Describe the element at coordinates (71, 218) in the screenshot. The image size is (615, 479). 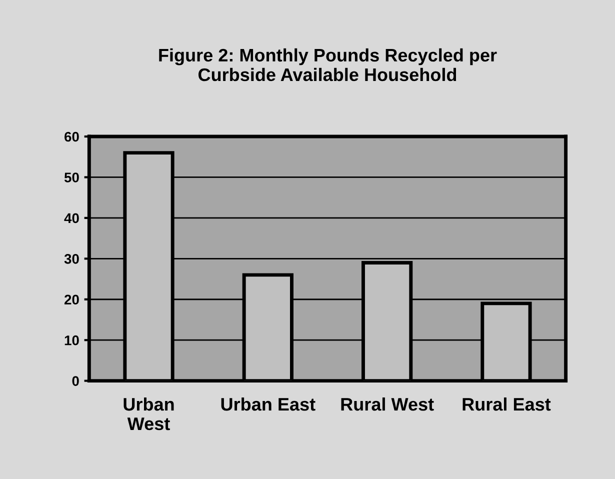
I see `y-tick-label: 40` at that location.